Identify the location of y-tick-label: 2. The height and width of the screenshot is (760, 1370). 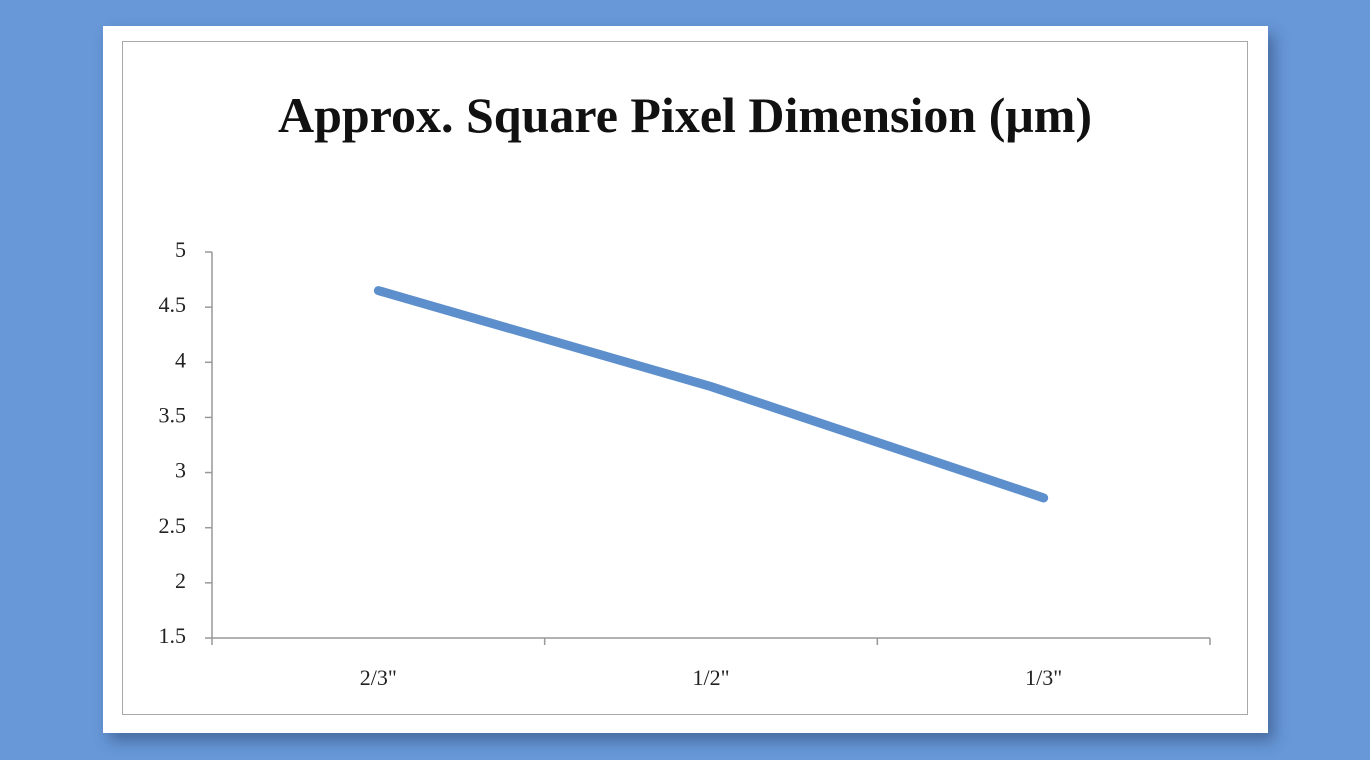
(180, 580).